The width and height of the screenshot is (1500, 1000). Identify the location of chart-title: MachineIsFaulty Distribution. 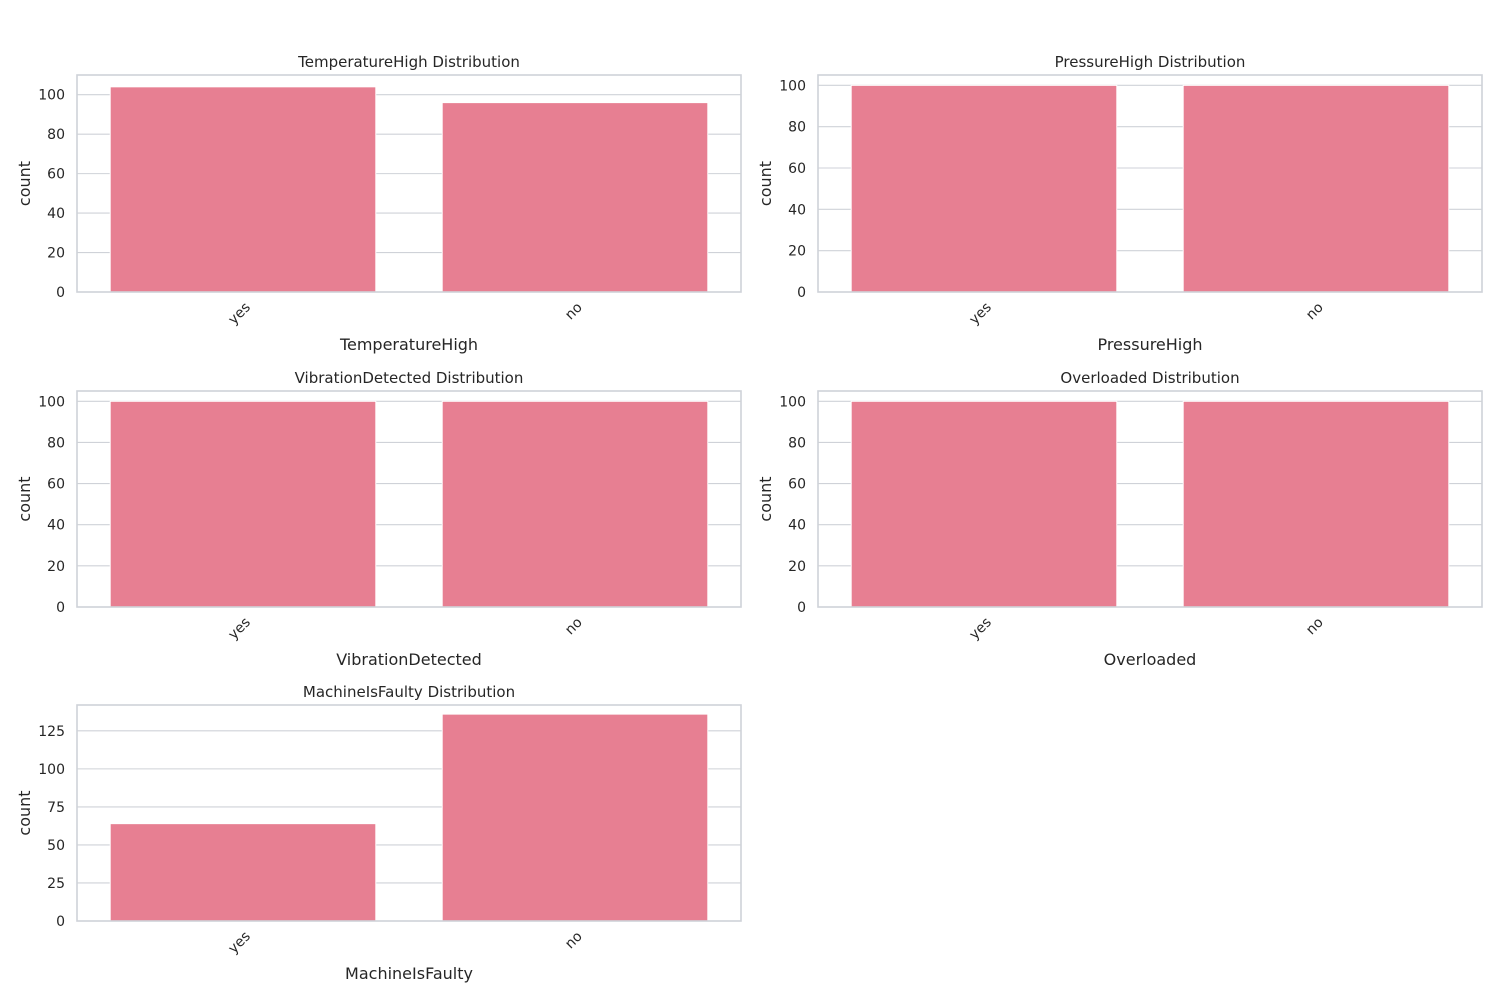
(409, 692).